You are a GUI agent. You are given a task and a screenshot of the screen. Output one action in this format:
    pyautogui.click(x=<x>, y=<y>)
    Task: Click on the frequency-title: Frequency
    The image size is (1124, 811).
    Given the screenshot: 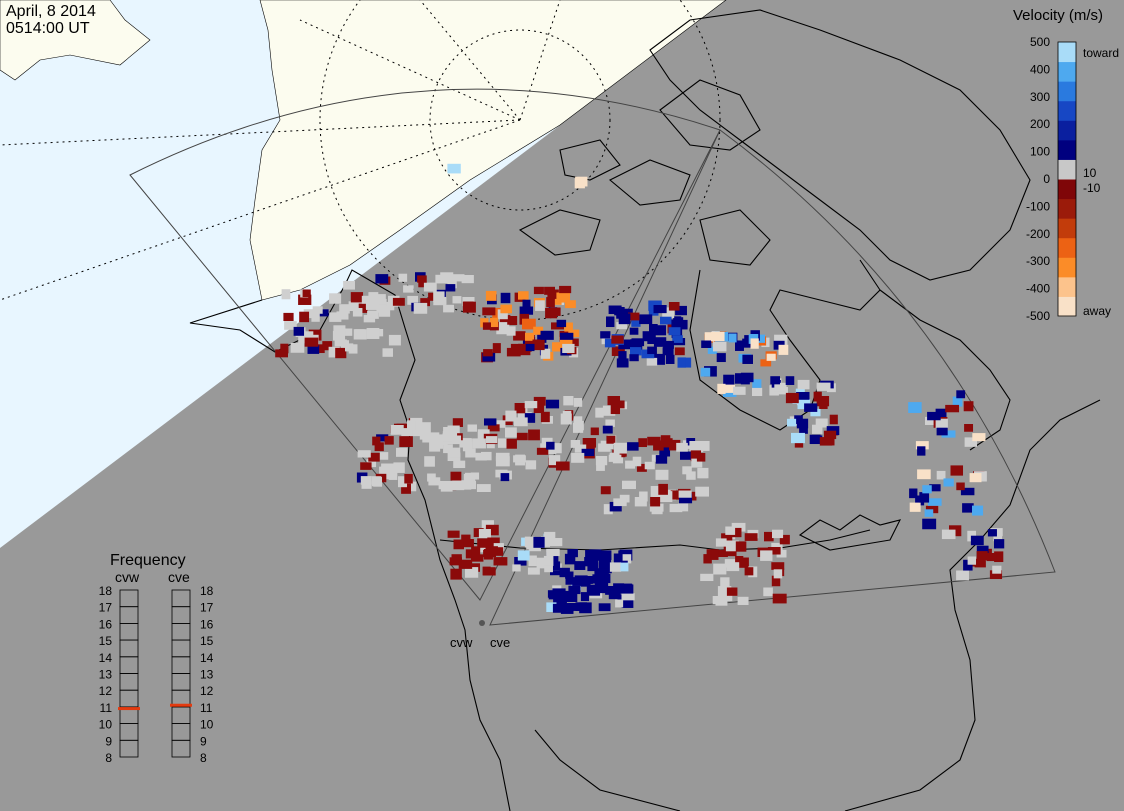 What is the action you would take?
    pyautogui.click(x=148, y=560)
    